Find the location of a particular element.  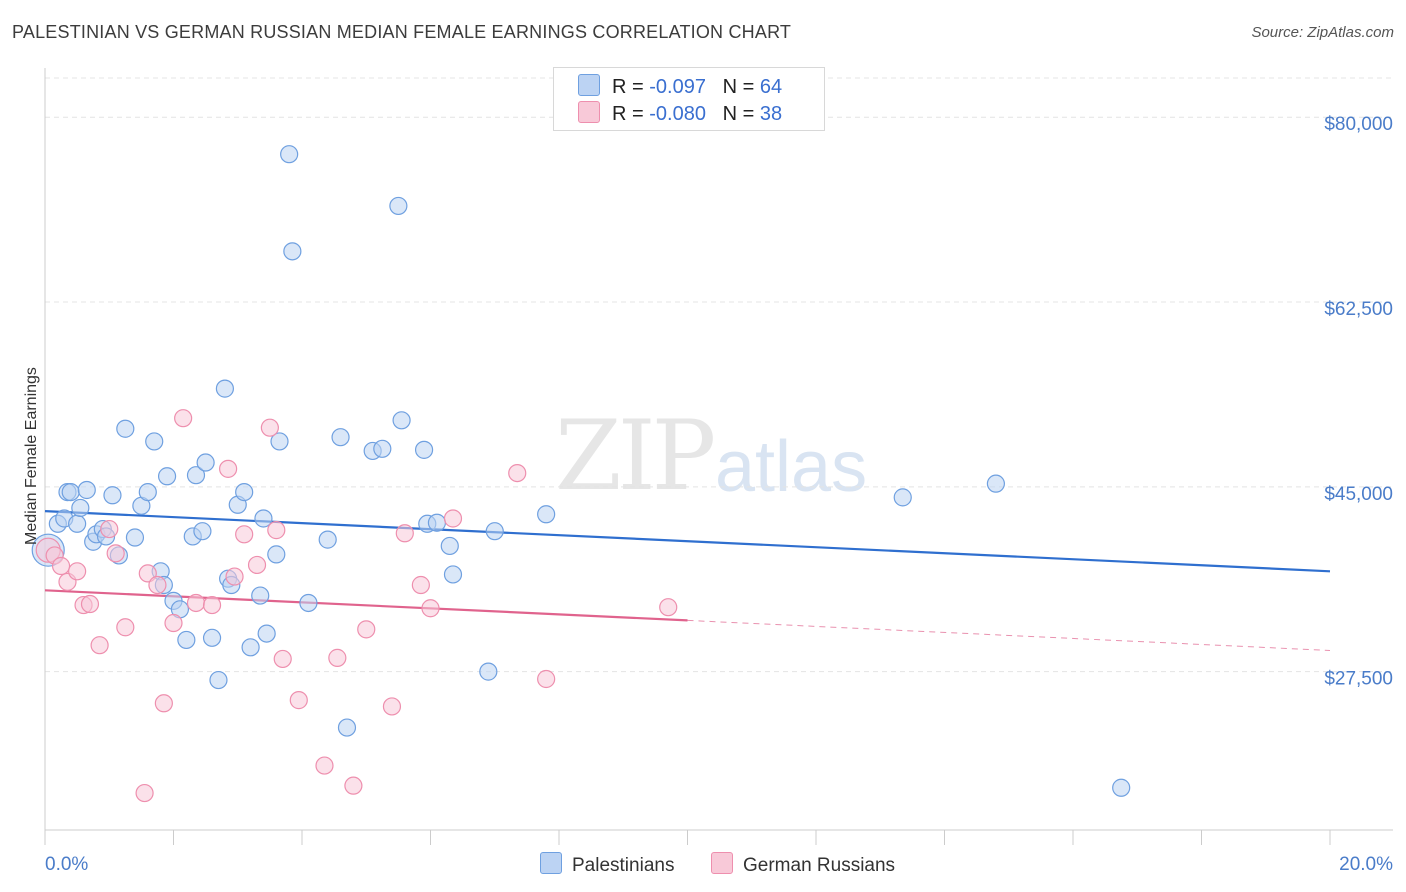

watermark-atlas: atlas is located at coordinates (791, 467).